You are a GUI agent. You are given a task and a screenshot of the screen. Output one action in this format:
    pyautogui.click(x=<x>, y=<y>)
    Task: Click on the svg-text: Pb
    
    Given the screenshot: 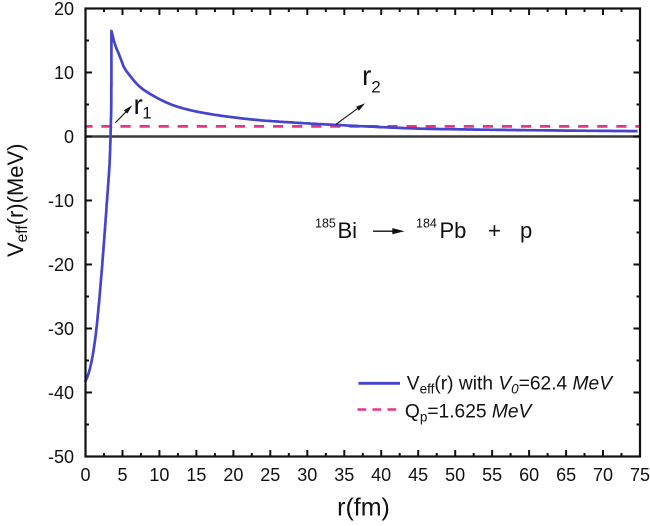 What is the action you would take?
    pyautogui.click(x=453, y=230)
    